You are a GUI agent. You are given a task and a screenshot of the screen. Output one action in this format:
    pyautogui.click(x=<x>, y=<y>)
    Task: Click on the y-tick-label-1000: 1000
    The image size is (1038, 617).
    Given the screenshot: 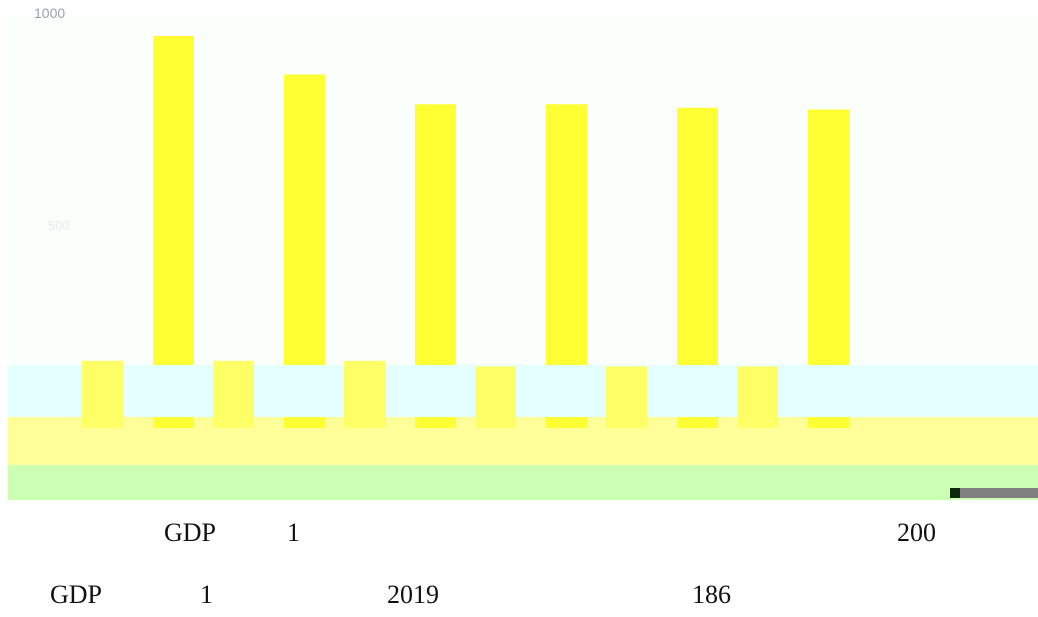 What is the action you would take?
    pyautogui.click(x=49, y=13)
    